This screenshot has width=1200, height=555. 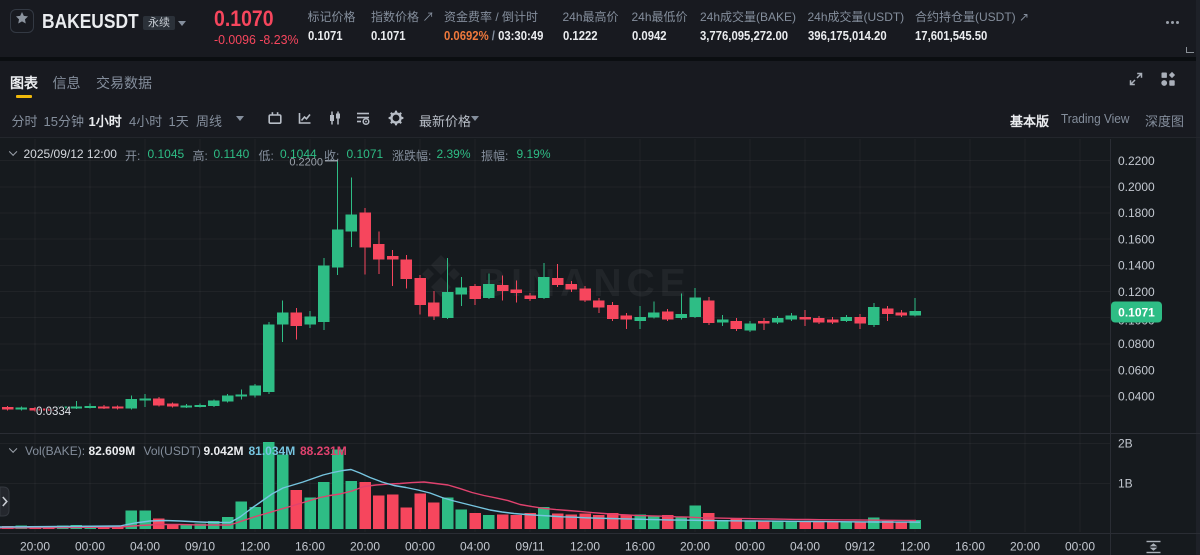 I want to click on svg-text: 0.1200, so click(x=1136, y=292).